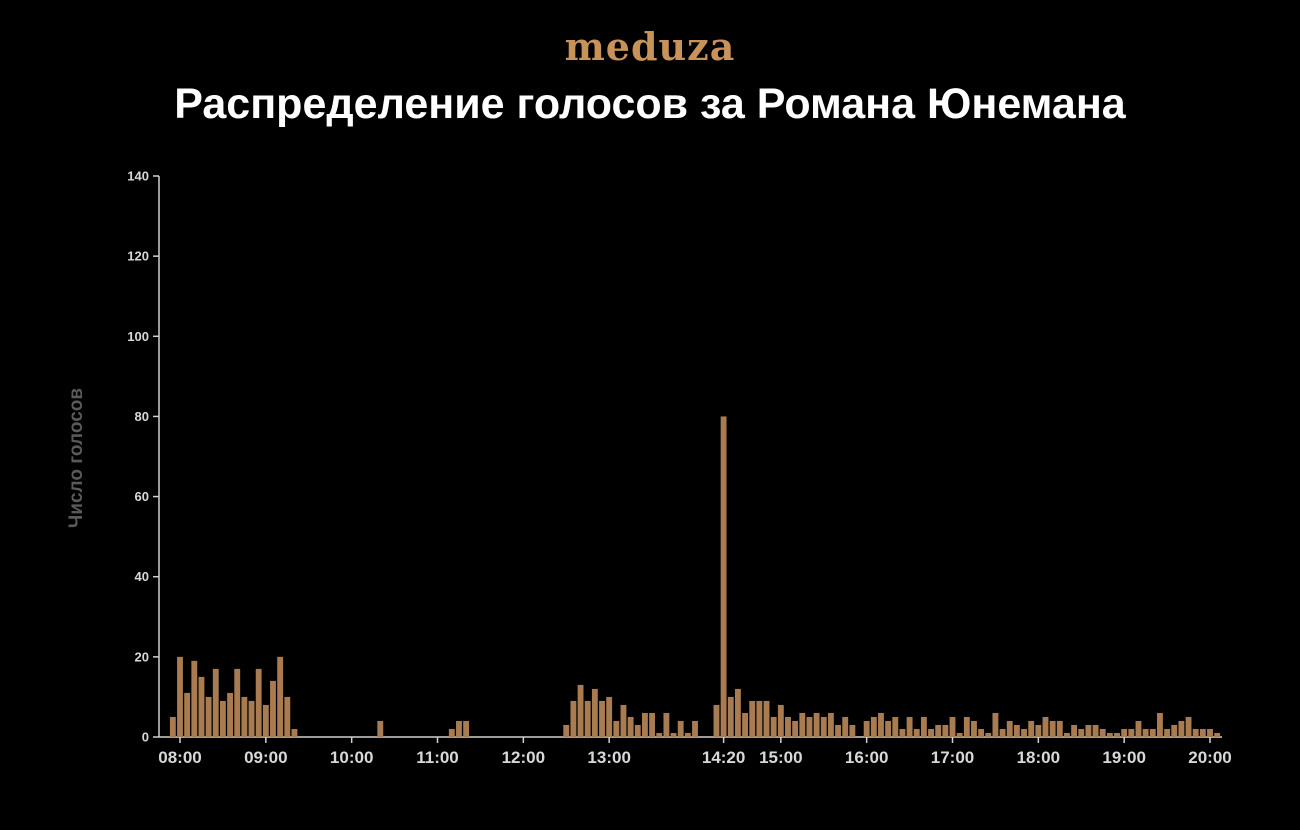  I want to click on x-tick-label: 20:00, so click(1209, 757).